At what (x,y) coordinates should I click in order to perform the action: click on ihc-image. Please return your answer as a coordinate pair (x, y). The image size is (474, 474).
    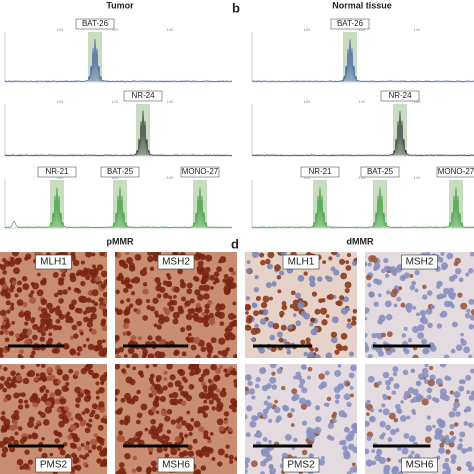
    Looking at the image, I should click on (53, 419).